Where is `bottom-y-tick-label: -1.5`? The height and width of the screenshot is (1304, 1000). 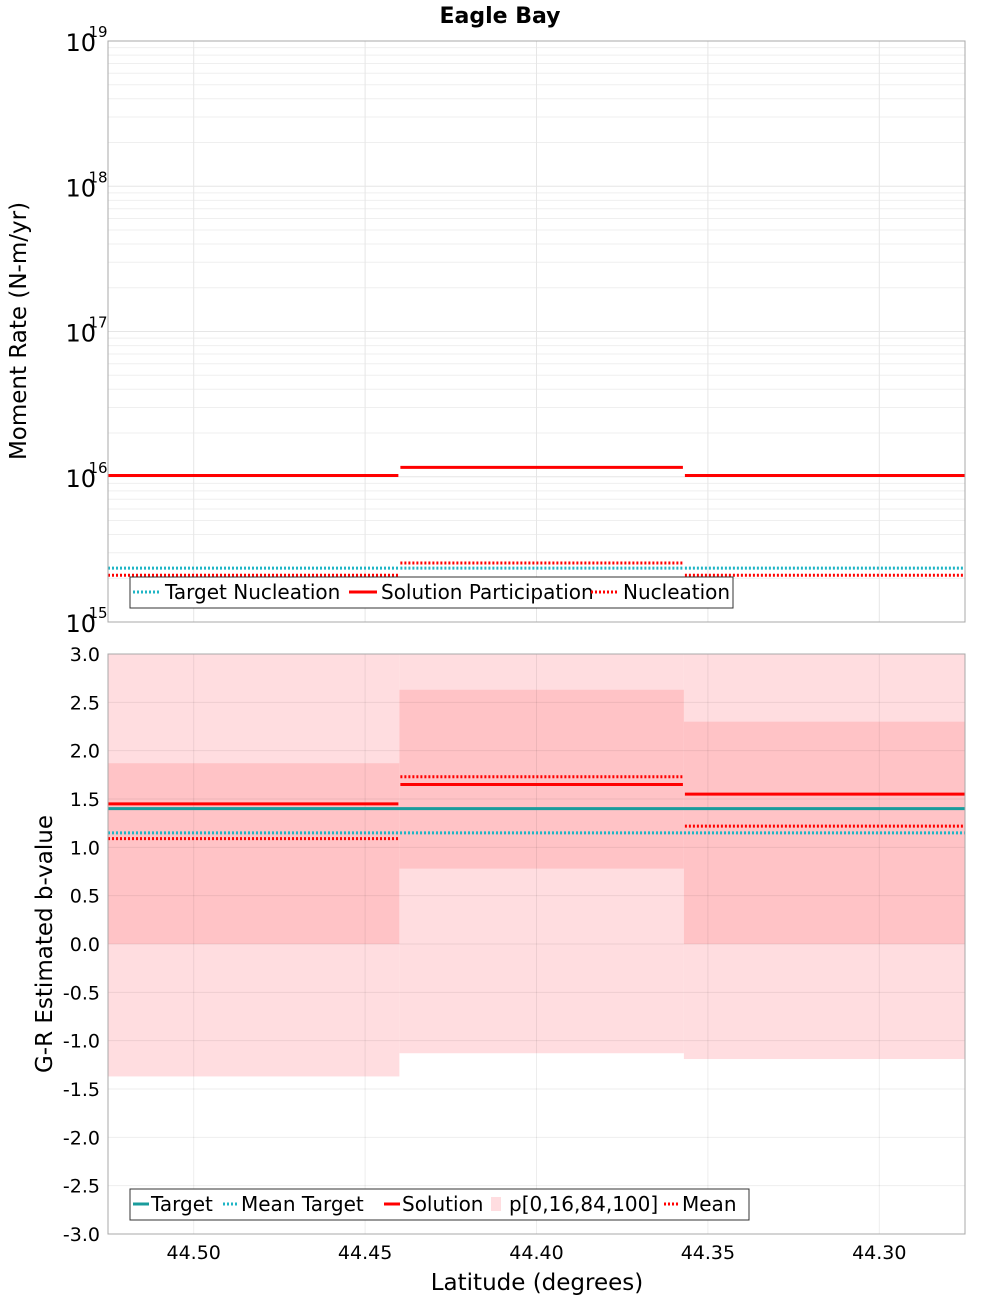 bottom-y-tick-label: -1.5 is located at coordinates (81, 1090).